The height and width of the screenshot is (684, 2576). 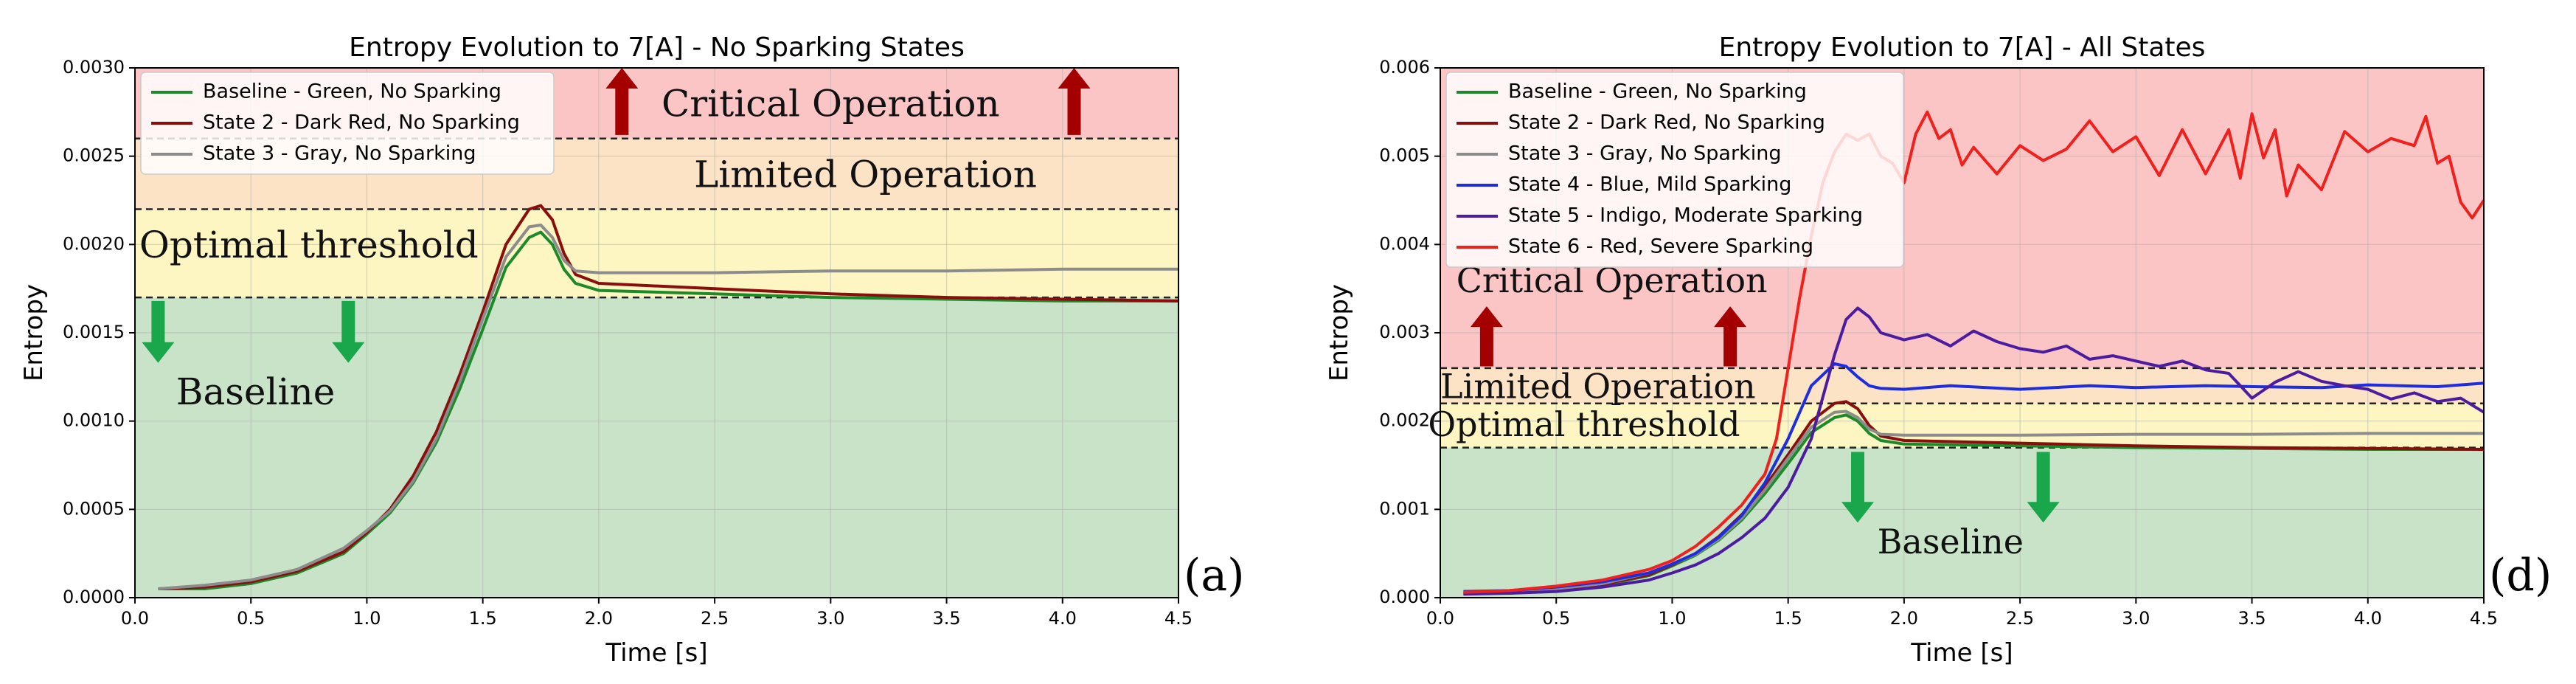 What do you see at coordinates (1685, 216) in the screenshot?
I see `legend-entry: State 5 - Indigo, Moderate Sparking` at bounding box center [1685, 216].